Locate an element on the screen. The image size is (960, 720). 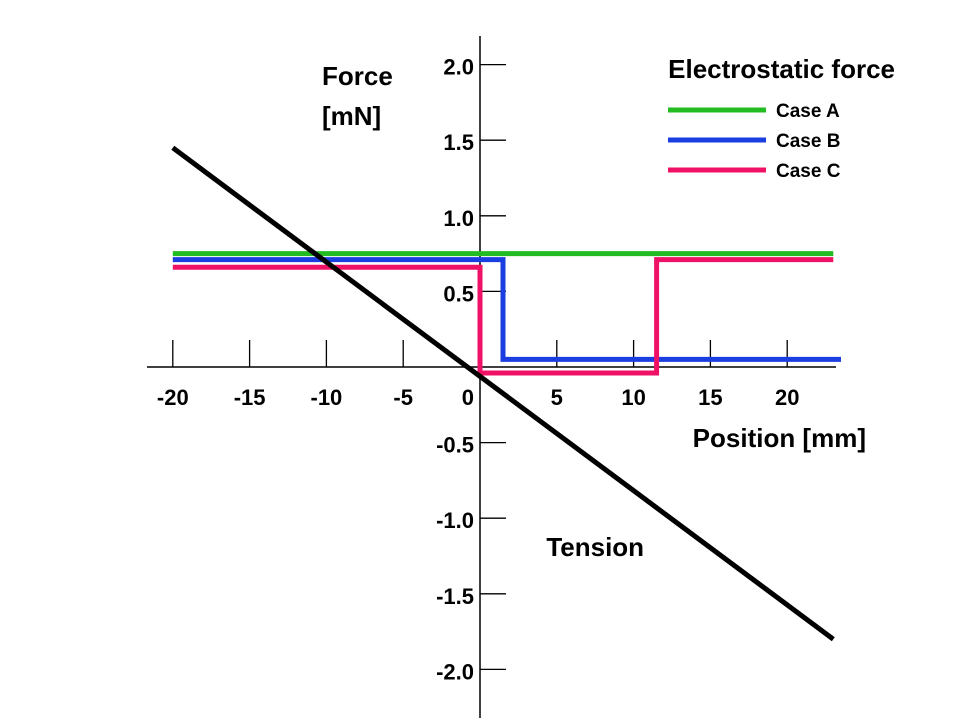
x-axis-title: Position [mm] is located at coordinates (779, 438).